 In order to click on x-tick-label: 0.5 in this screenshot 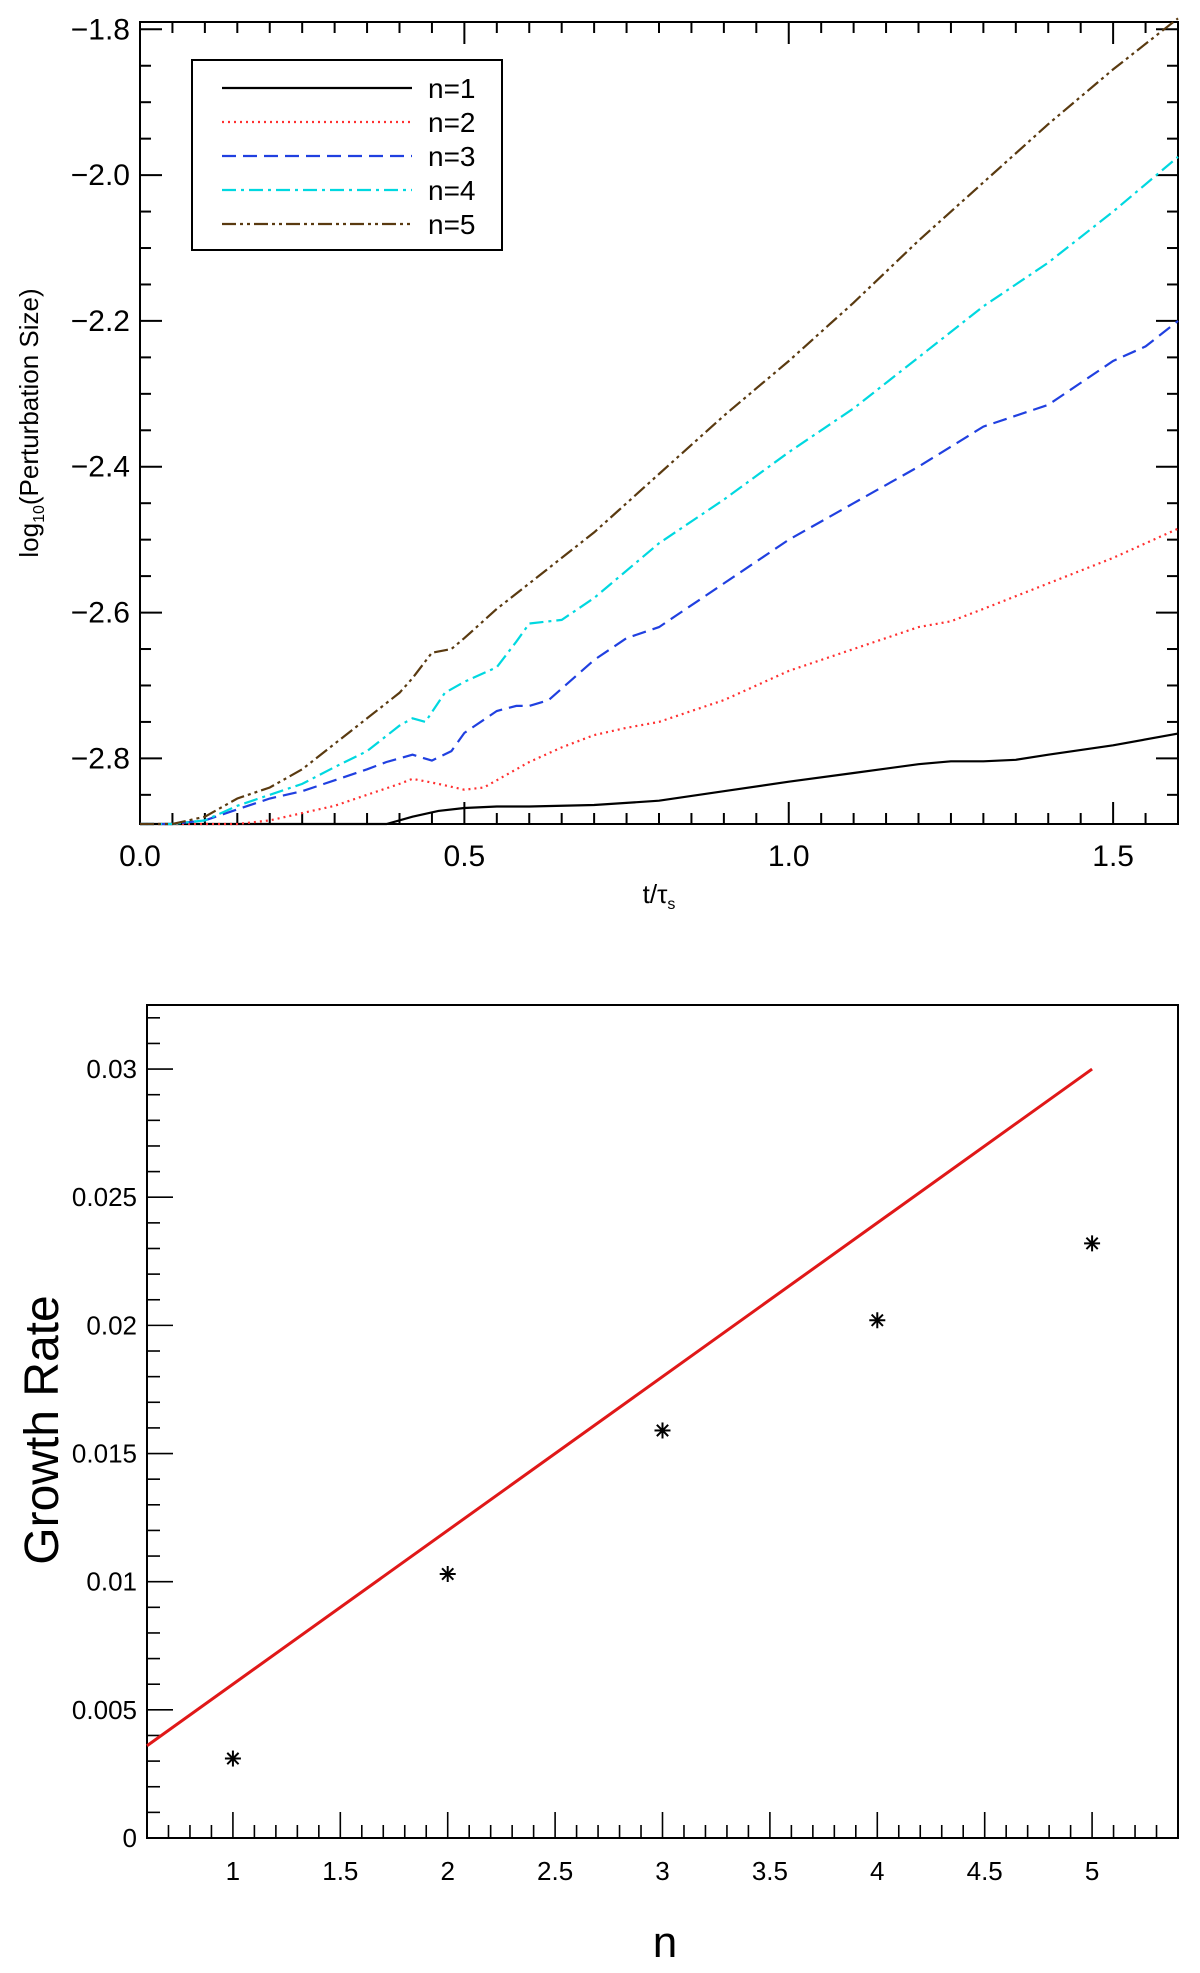, I will do `click(465, 856)`.